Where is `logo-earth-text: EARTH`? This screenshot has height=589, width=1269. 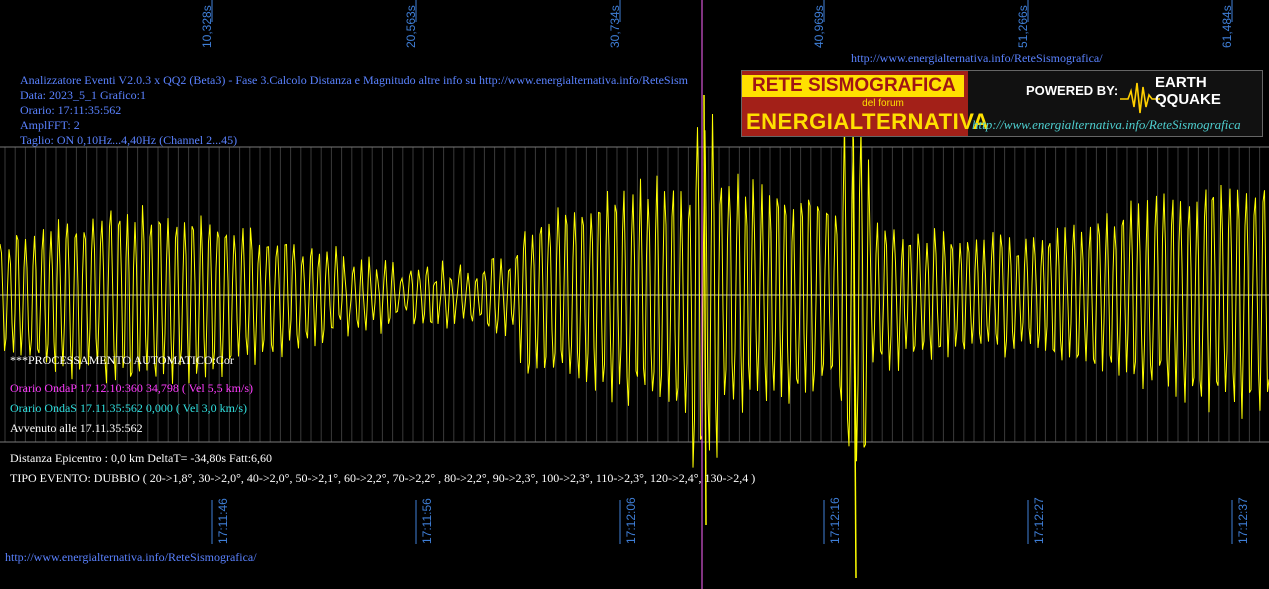 logo-earth-text: EARTH is located at coordinates (1181, 82).